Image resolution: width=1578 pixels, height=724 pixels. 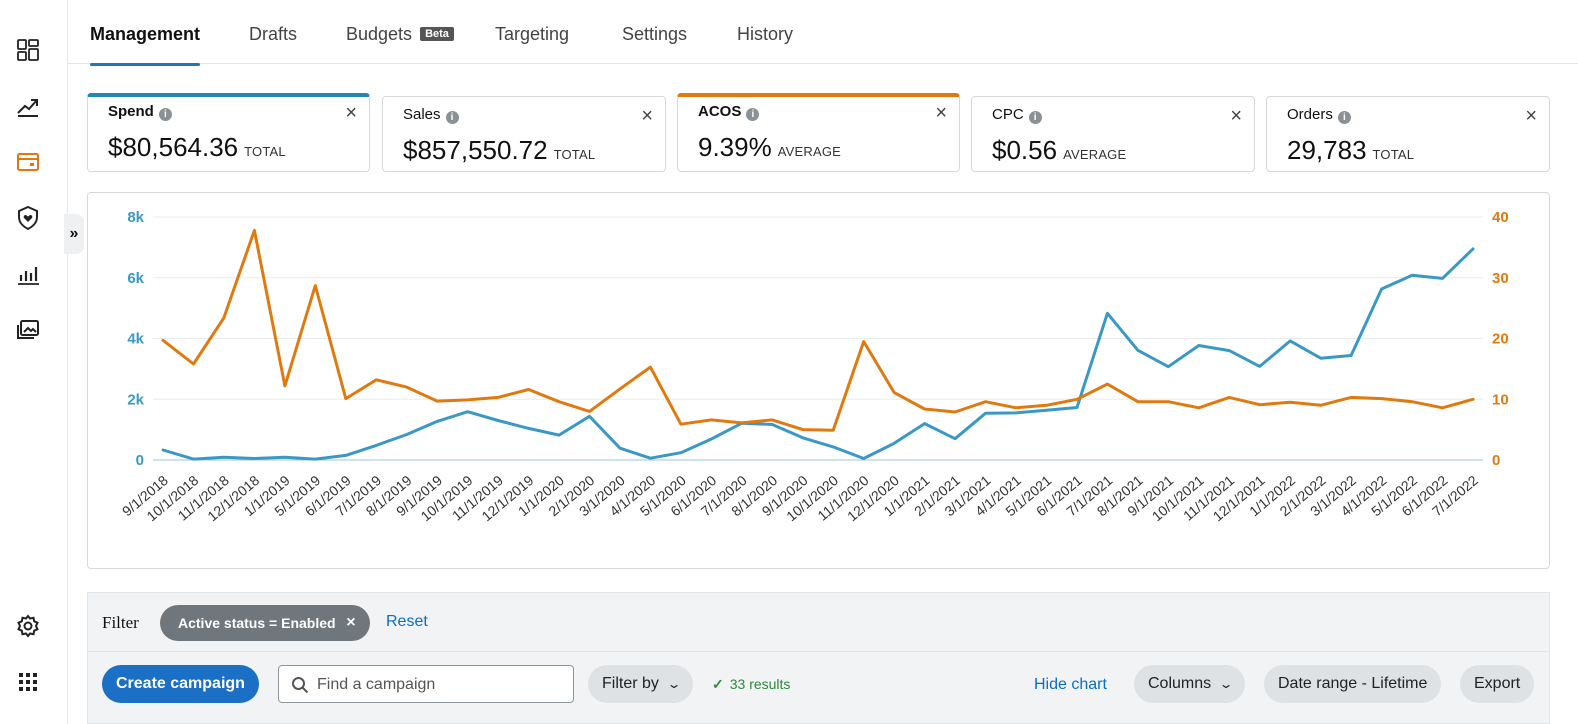 What do you see at coordinates (1059, 150) in the screenshot?
I see `metric-value: $0.56 AVERAGE` at bounding box center [1059, 150].